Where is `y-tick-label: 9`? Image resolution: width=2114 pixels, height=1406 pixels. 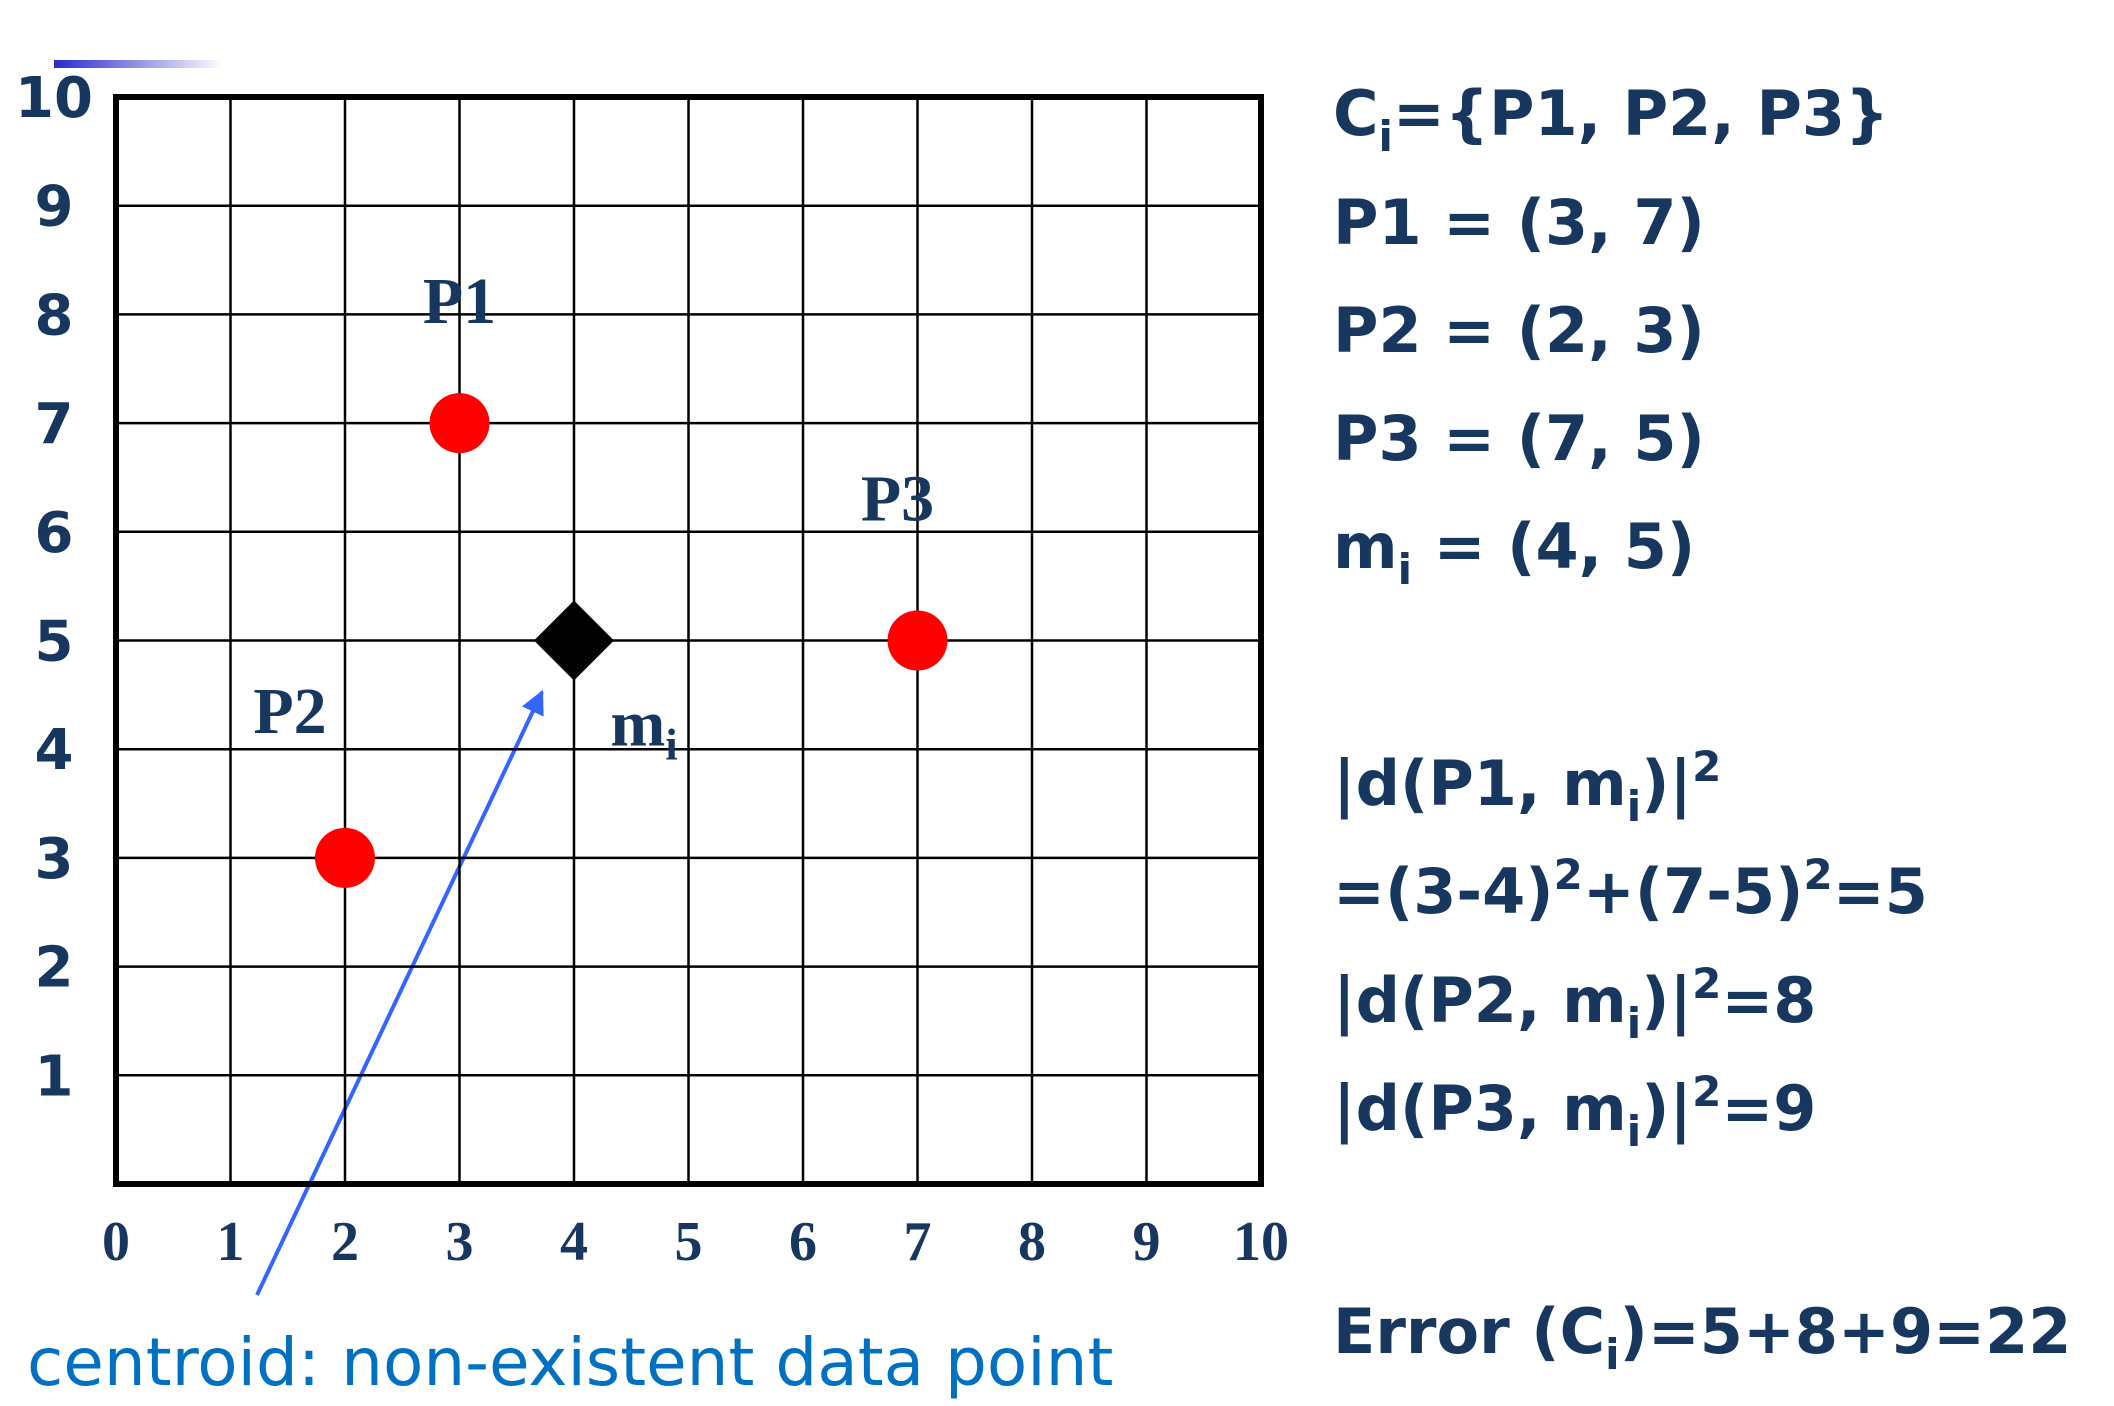
y-tick-label: 9 is located at coordinates (54, 207).